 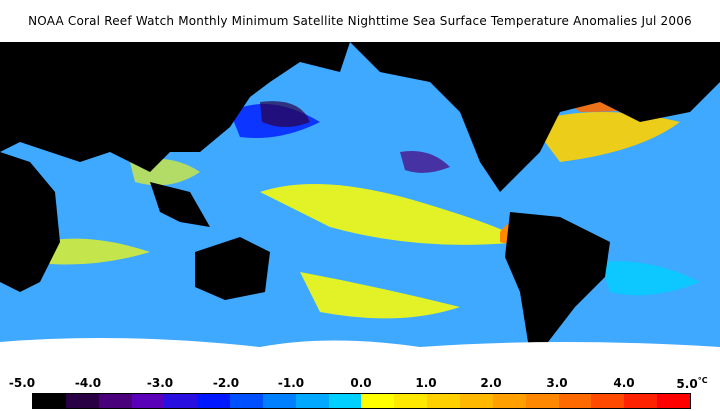 What do you see at coordinates (226, 383) in the screenshot?
I see `tick-label: -2.0` at bounding box center [226, 383].